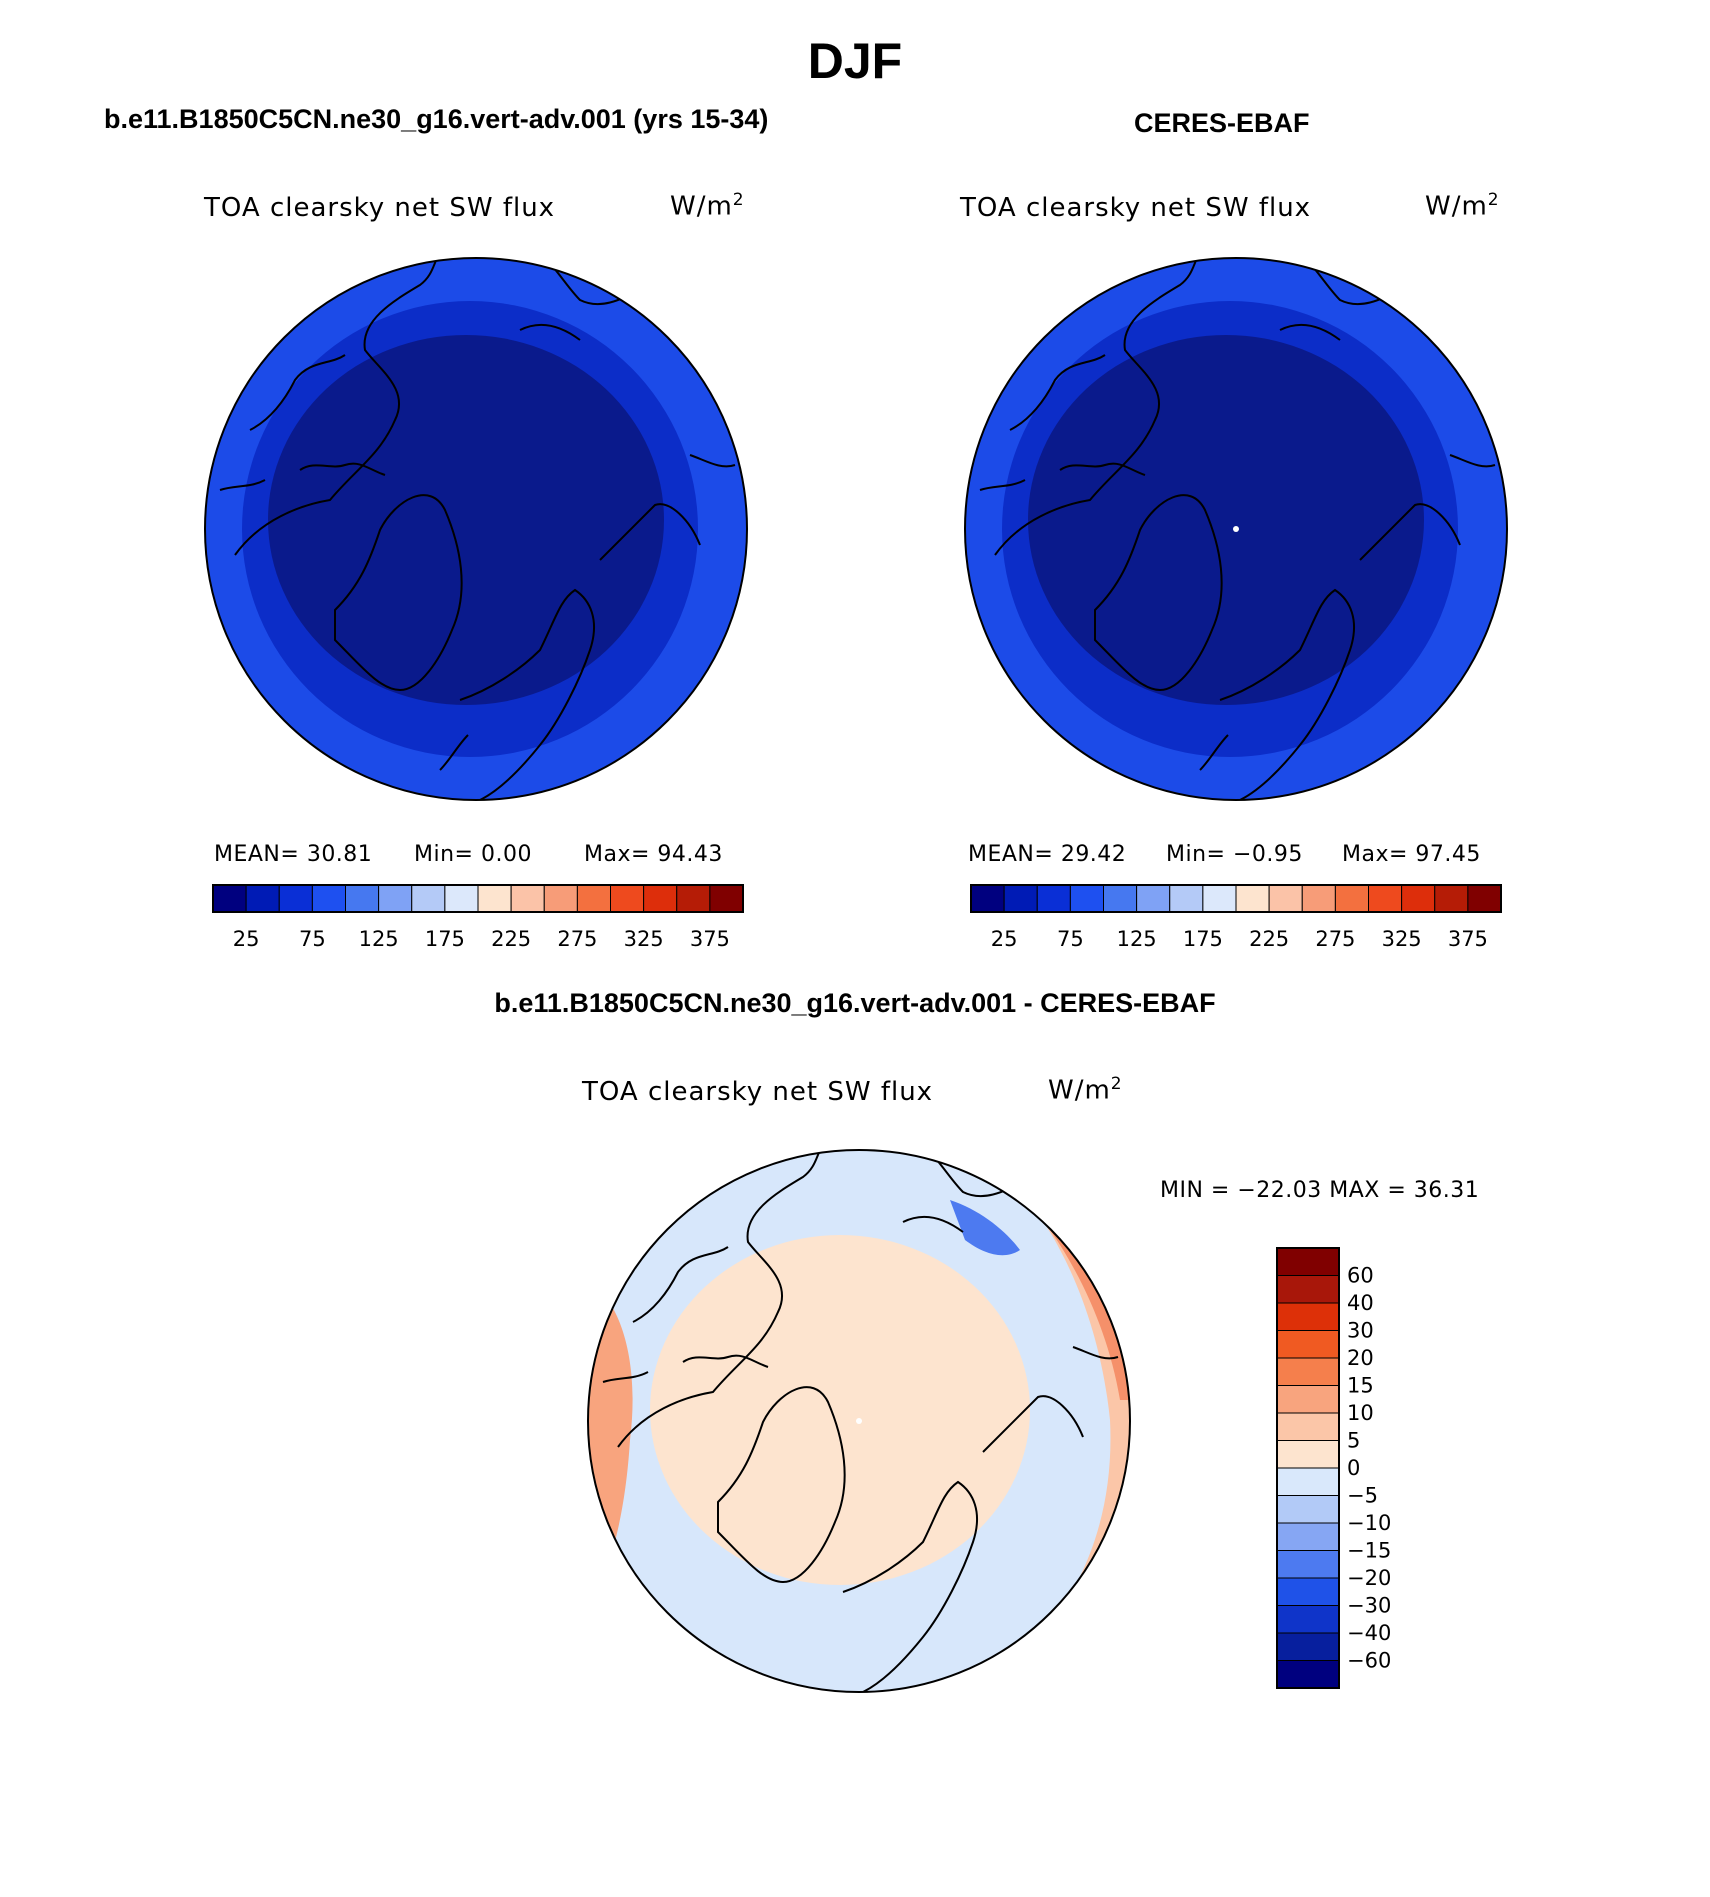 Image resolution: width=1710 pixels, height=1897 pixels. Describe the element at coordinates (312, 939) in the screenshot. I see `colorbar-left-tick-label: 75` at that location.